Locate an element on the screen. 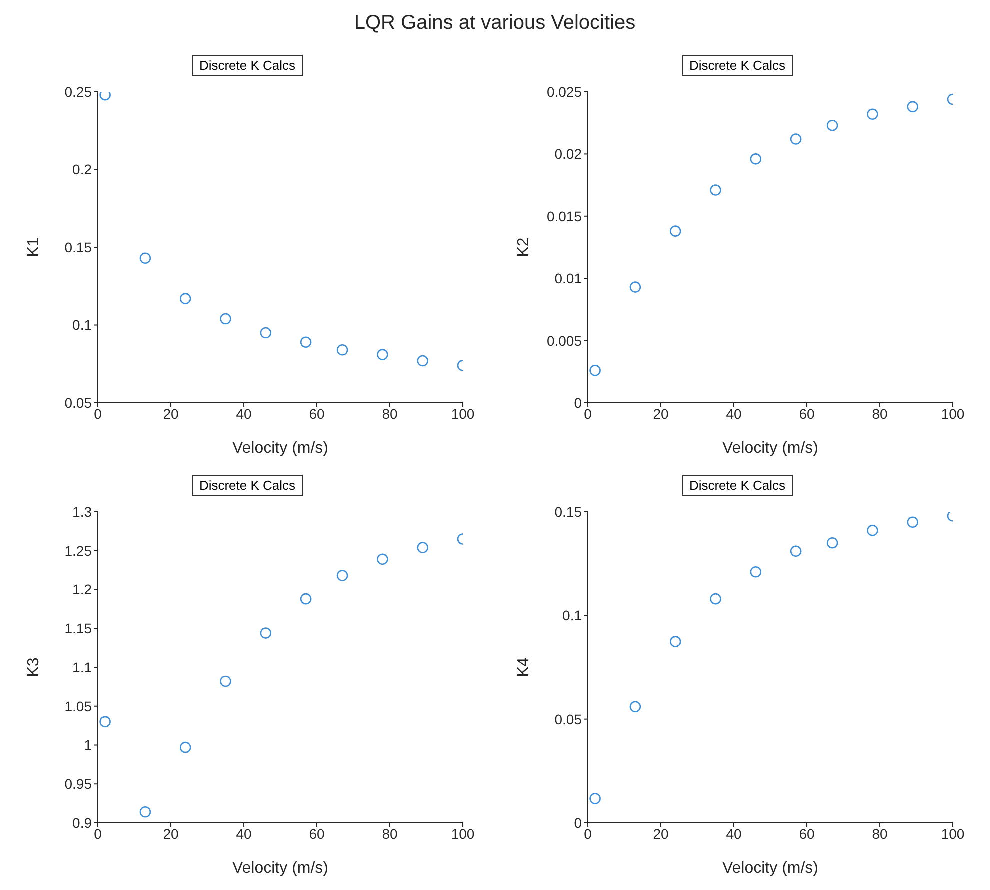 This screenshot has height=890, width=990. y-tick-label: 0.2 is located at coordinates (82, 170).